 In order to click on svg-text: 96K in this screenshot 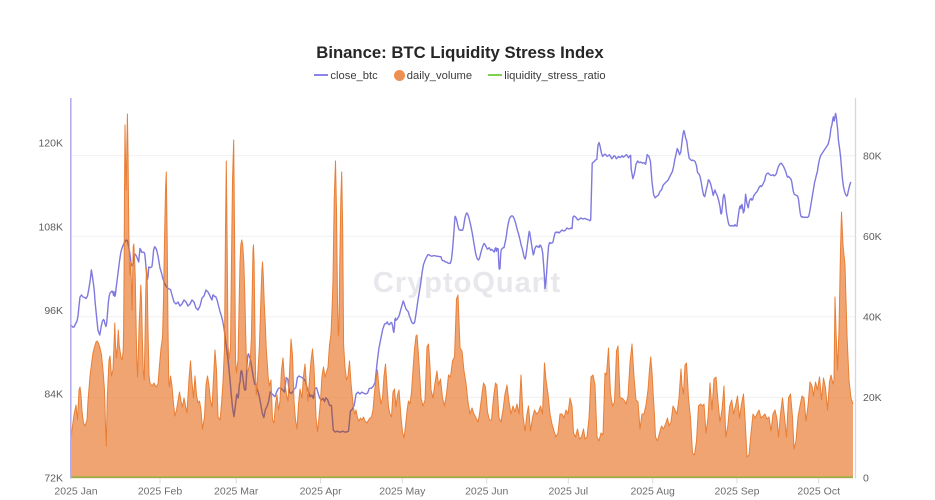, I will do `click(53, 311)`.